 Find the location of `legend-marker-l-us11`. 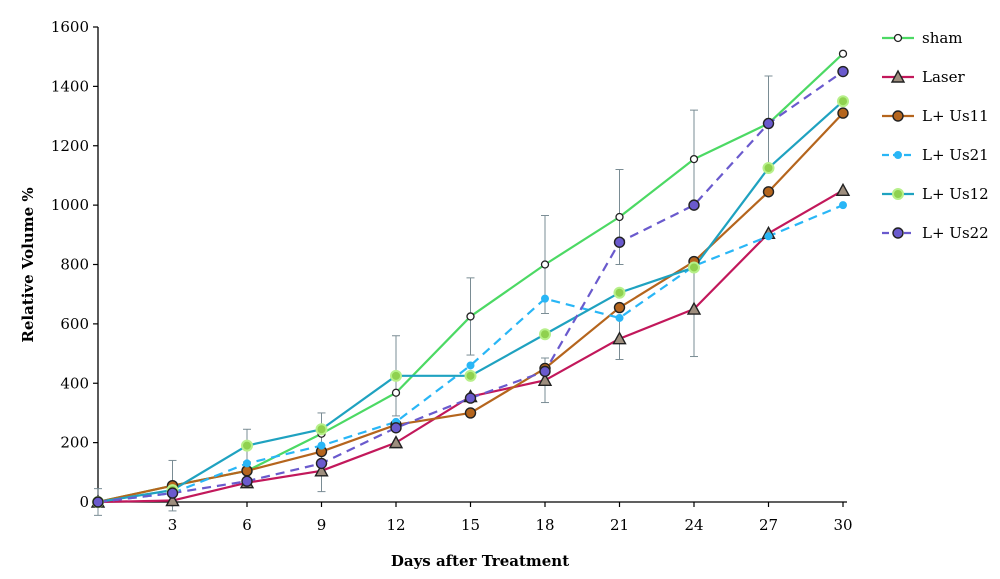

legend-marker-l-us11 is located at coordinates (898, 116).